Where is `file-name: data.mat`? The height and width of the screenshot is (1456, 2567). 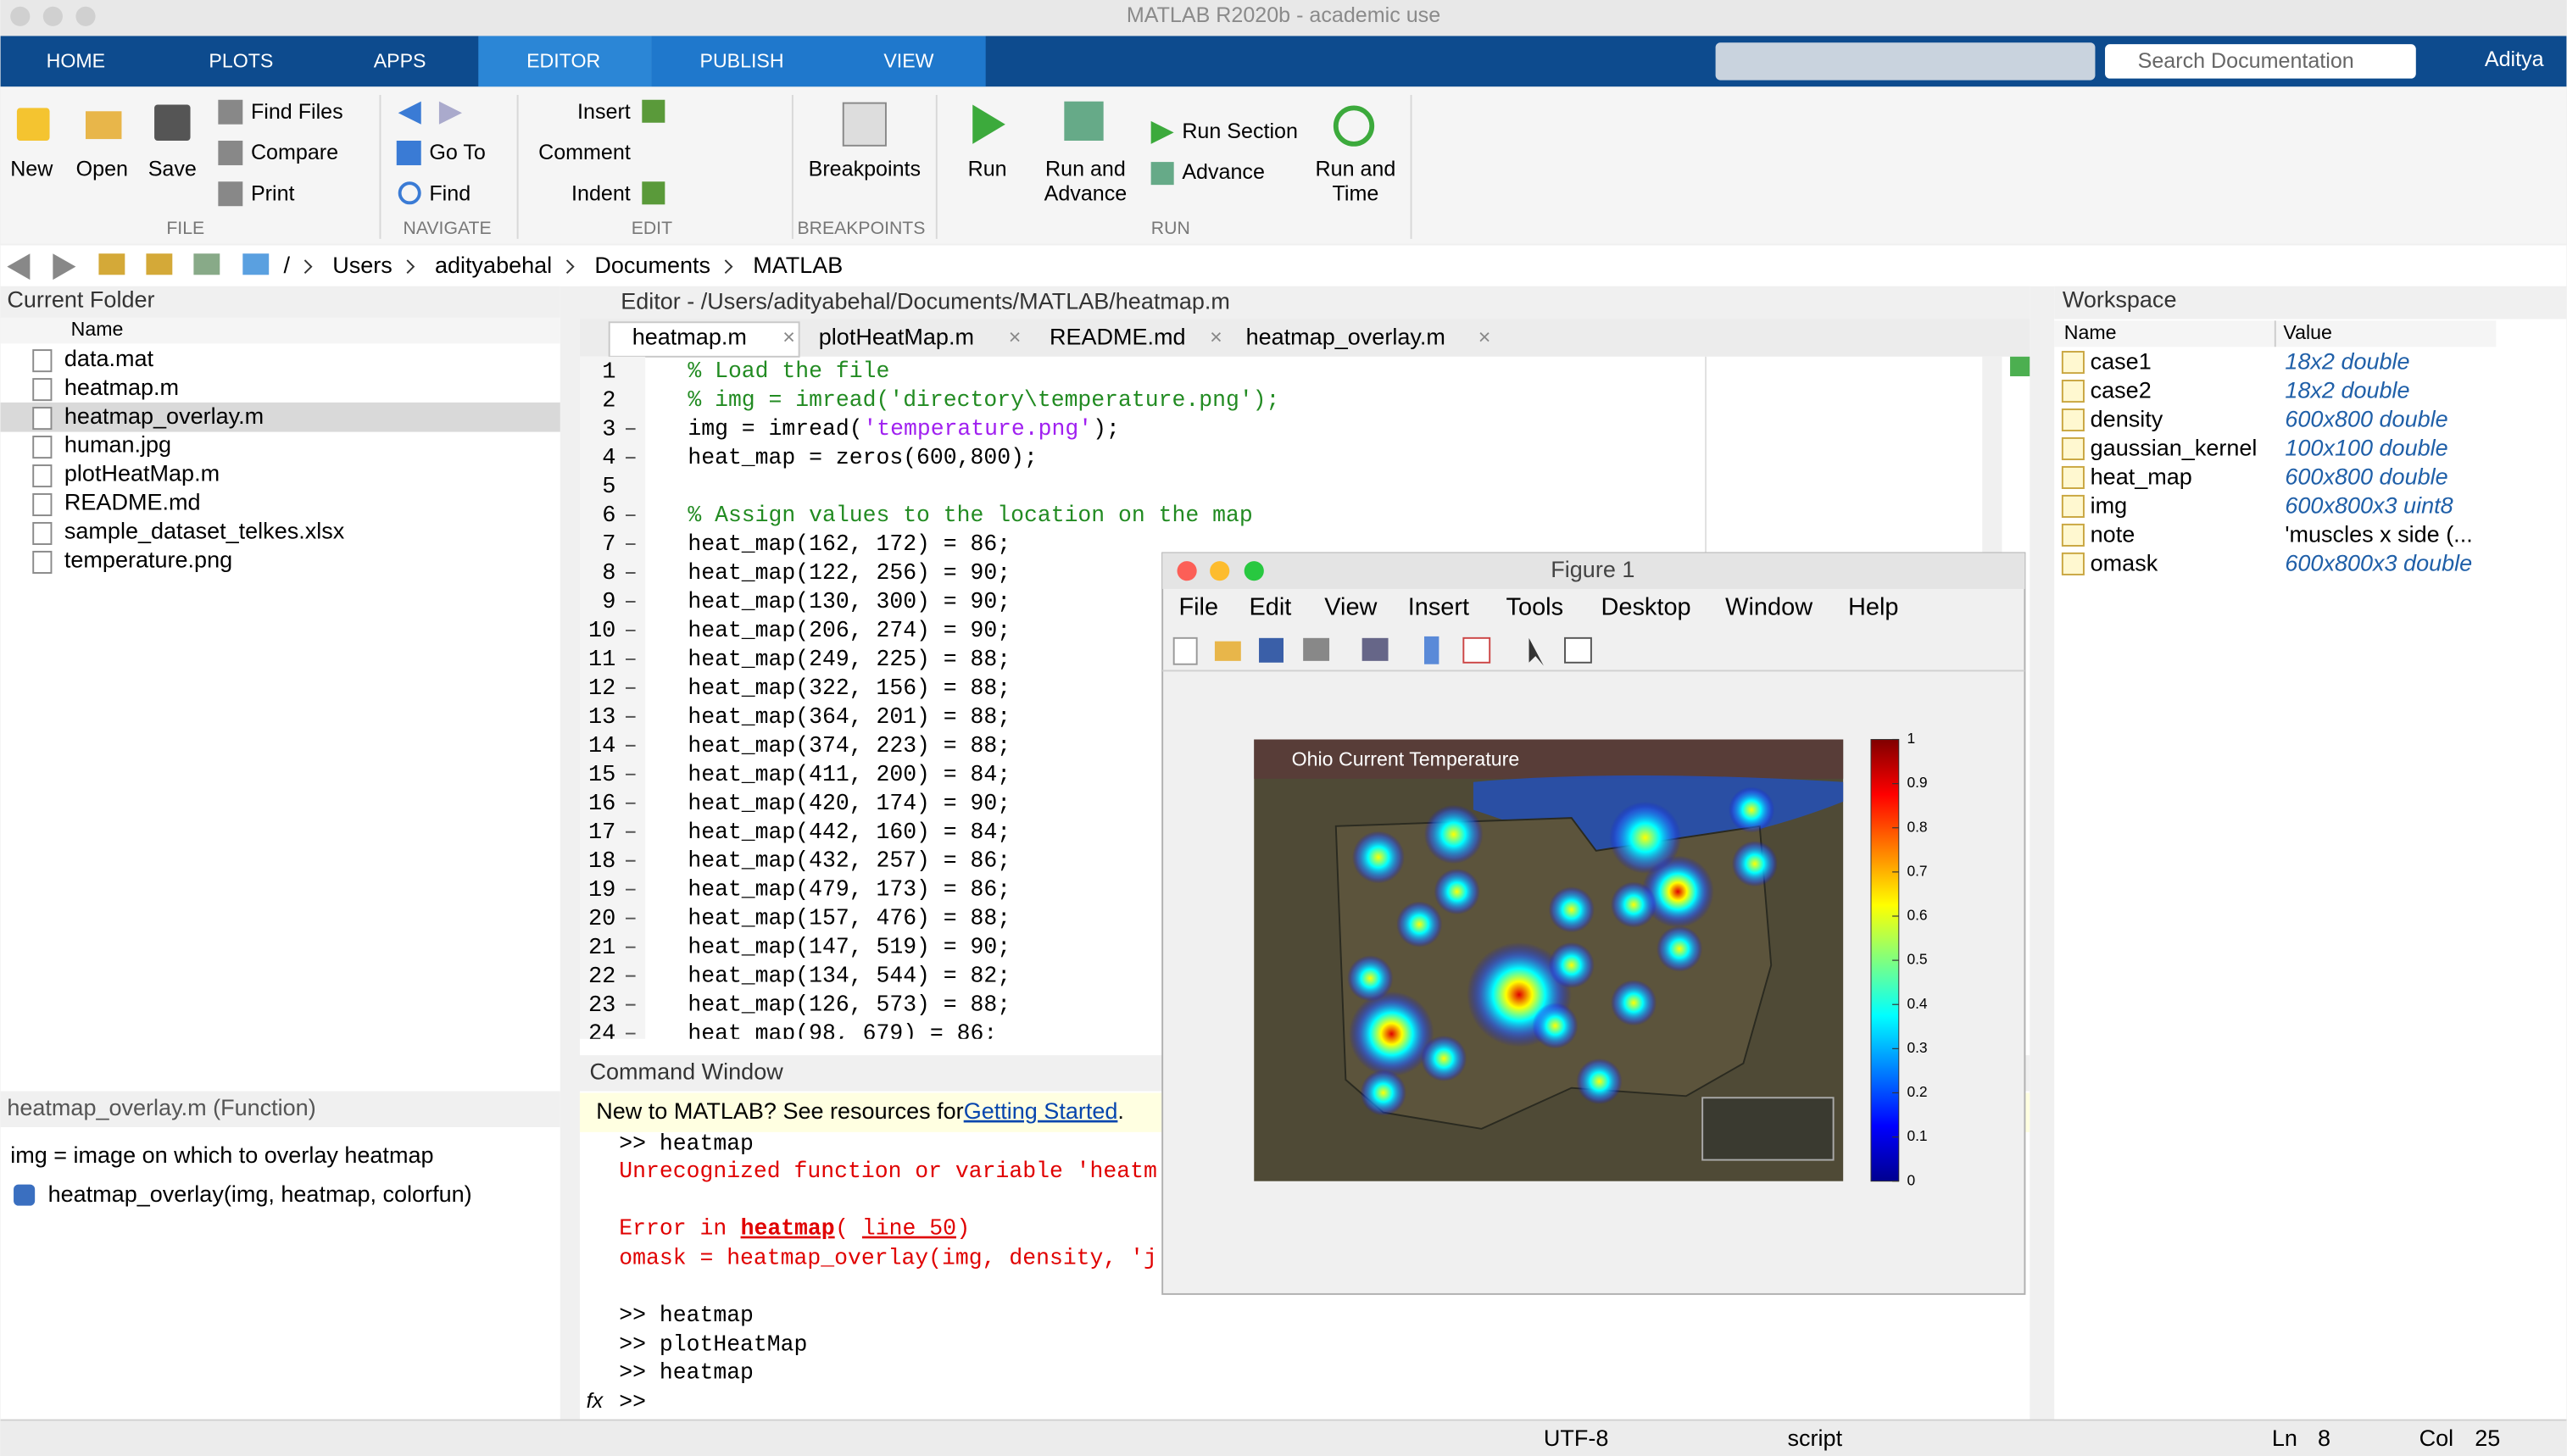
file-name: data.mat is located at coordinates (109, 359).